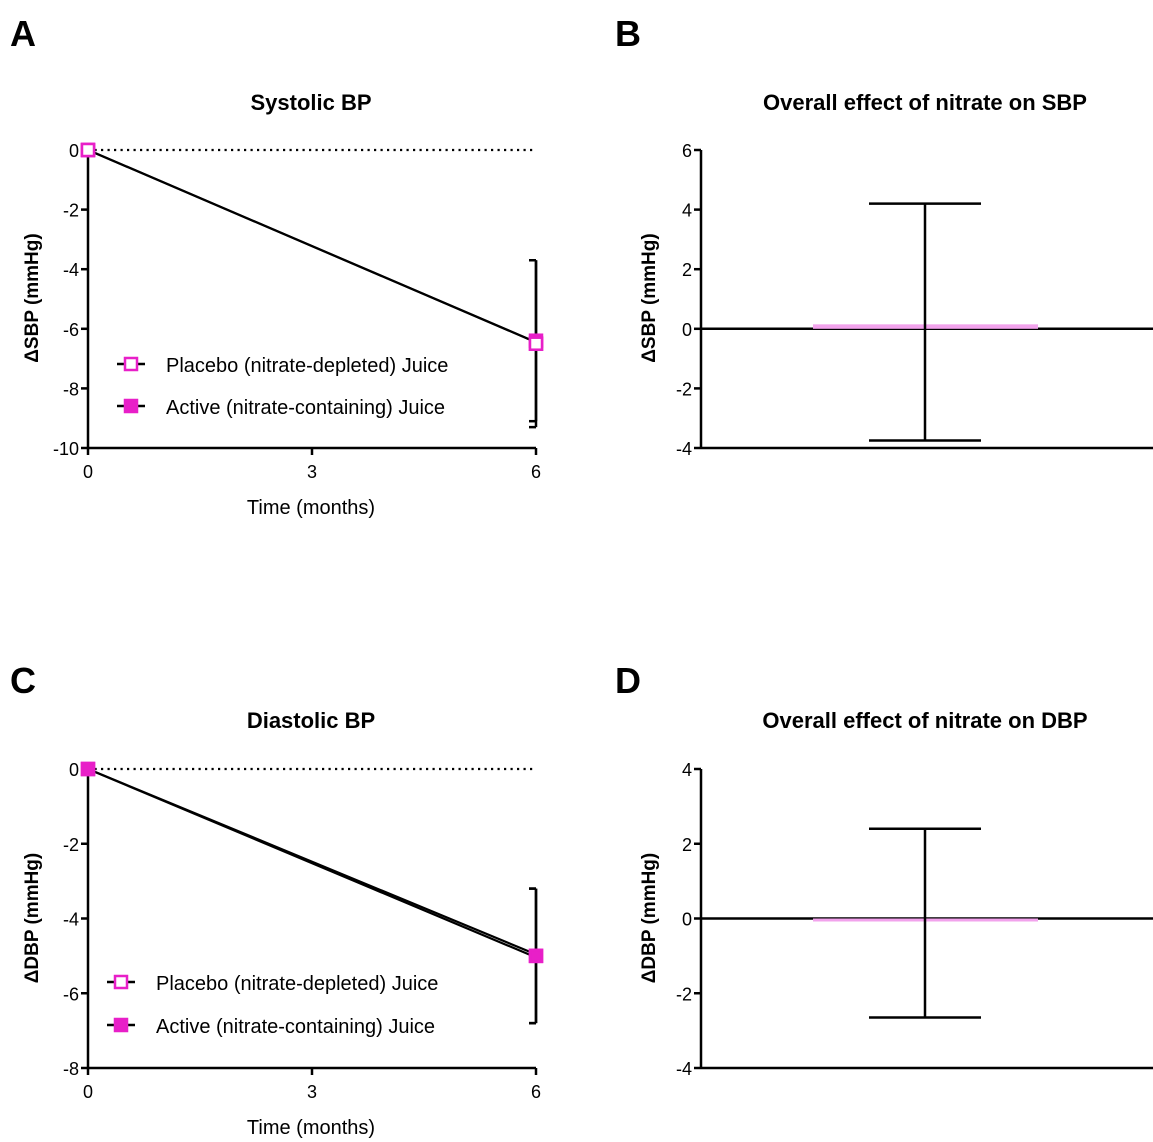  What do you see at coordinates (74, 770) in the screenshot?
I see `chart-c-y-tick-label: 0` at bounding box center [74, 770].